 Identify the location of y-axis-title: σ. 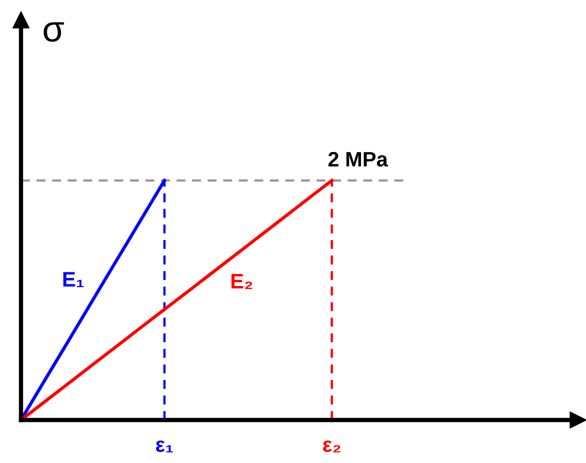
(54, 32).